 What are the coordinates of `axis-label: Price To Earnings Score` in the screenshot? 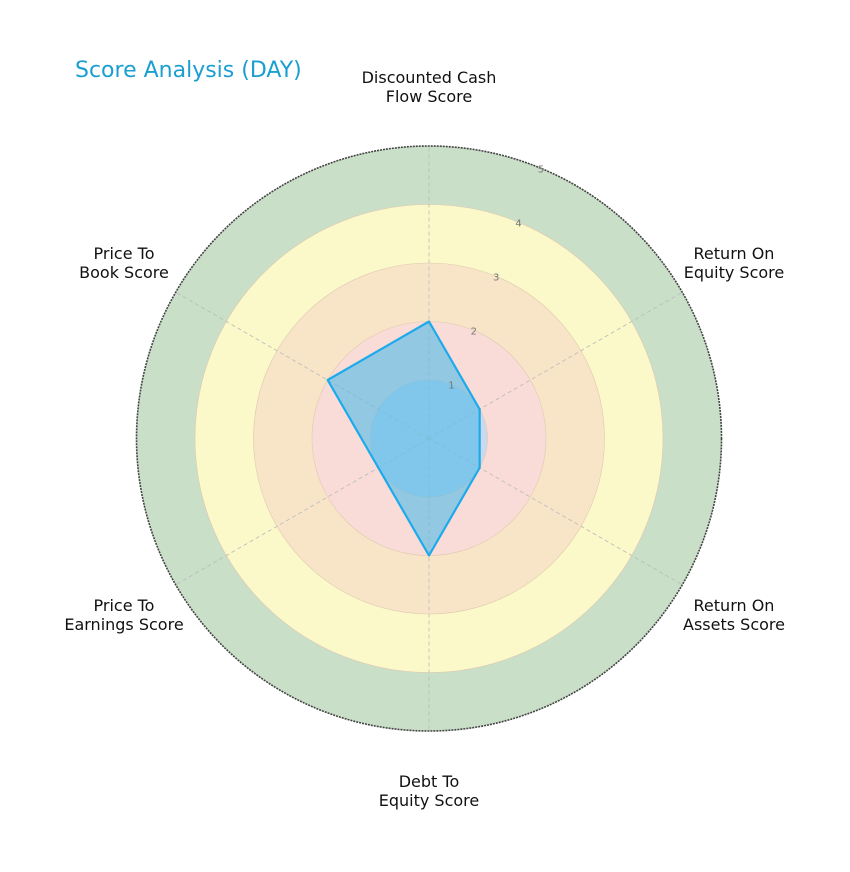 It's located at (124, 615).